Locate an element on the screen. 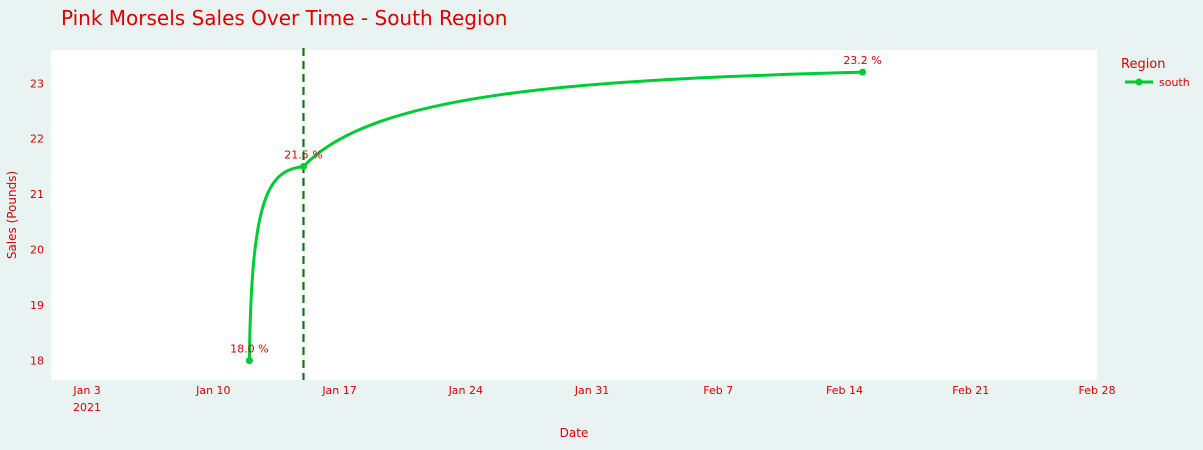 This screenshot has width=1203, height=450. legend: Region south is located at coordinates (1155, 73).